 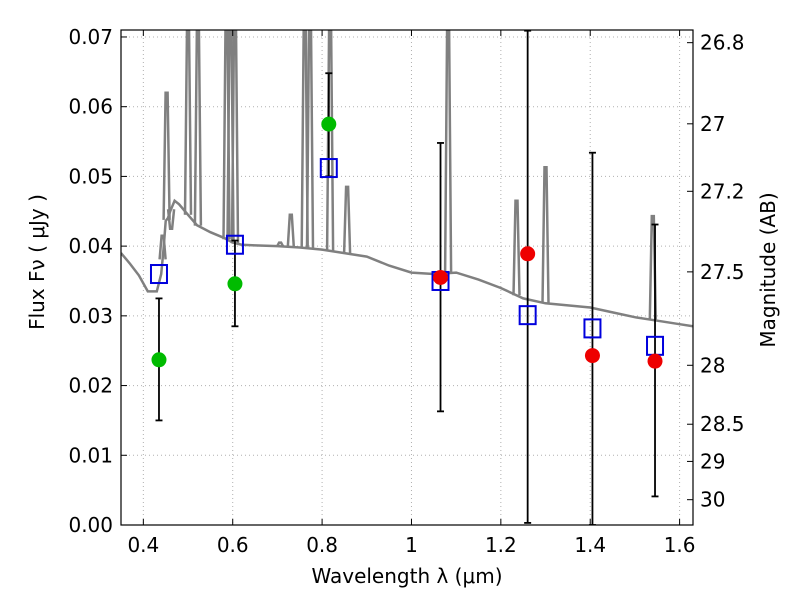 I want to click on y-tick-label-6: 0.06, so click(x=90, y=107).